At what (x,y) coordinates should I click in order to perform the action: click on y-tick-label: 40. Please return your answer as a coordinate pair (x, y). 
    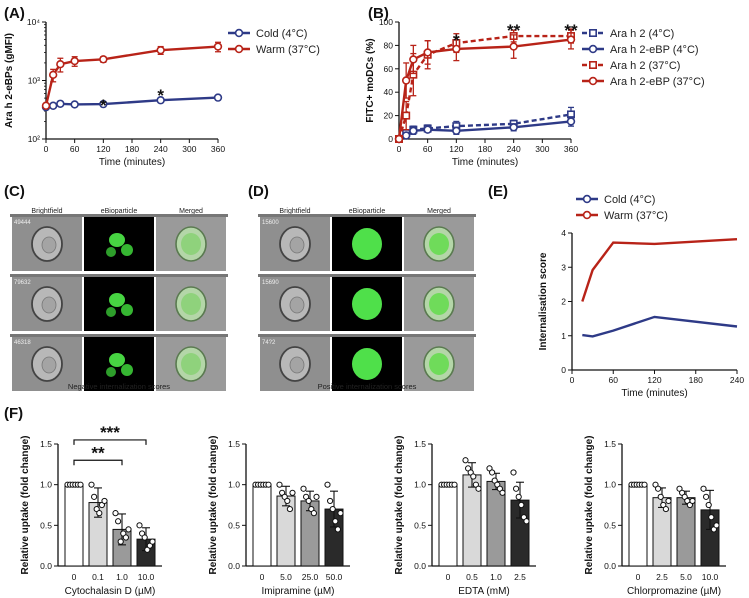
    Looking at the image, I should click on (389, 92).